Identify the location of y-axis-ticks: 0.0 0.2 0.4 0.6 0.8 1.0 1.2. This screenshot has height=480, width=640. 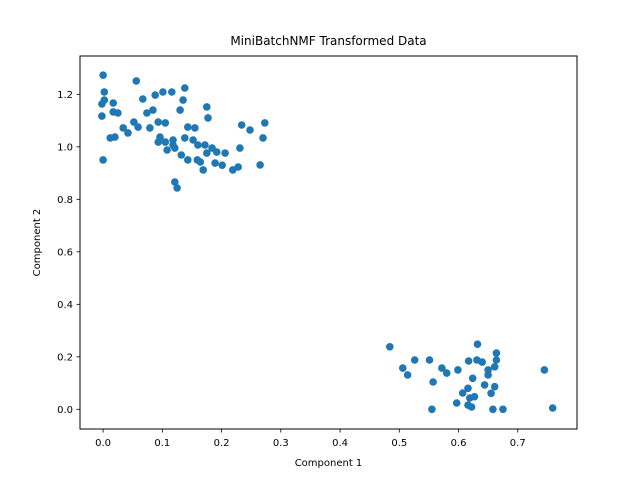
(68, 253).